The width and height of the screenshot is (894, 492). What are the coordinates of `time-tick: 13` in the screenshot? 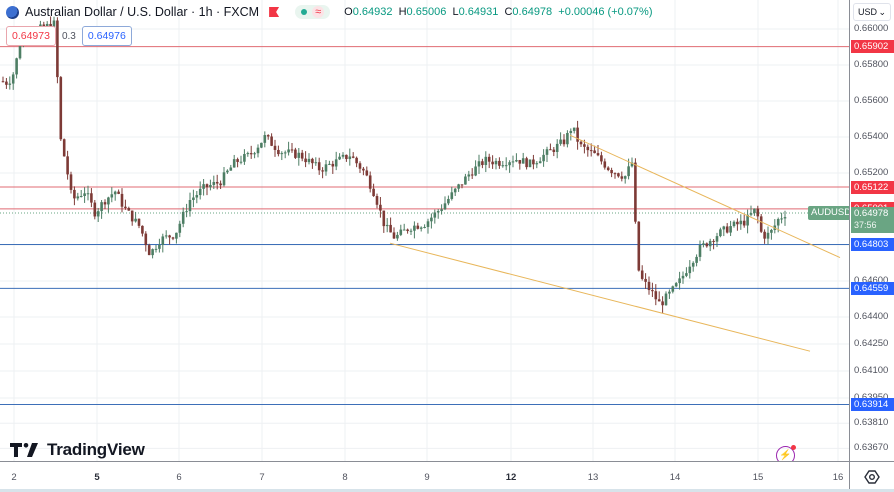 It's located at (593, 477).